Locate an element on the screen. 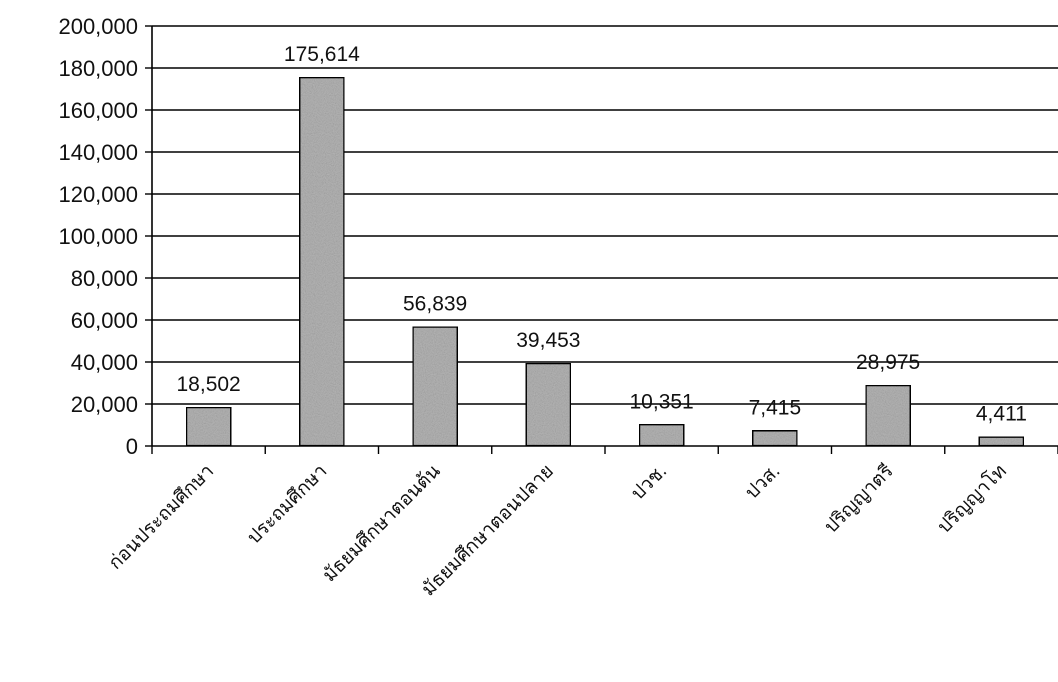 This screenshot has width=1058, height=682. y-tick-label: 100,000 is located at coordinates (98, 236).